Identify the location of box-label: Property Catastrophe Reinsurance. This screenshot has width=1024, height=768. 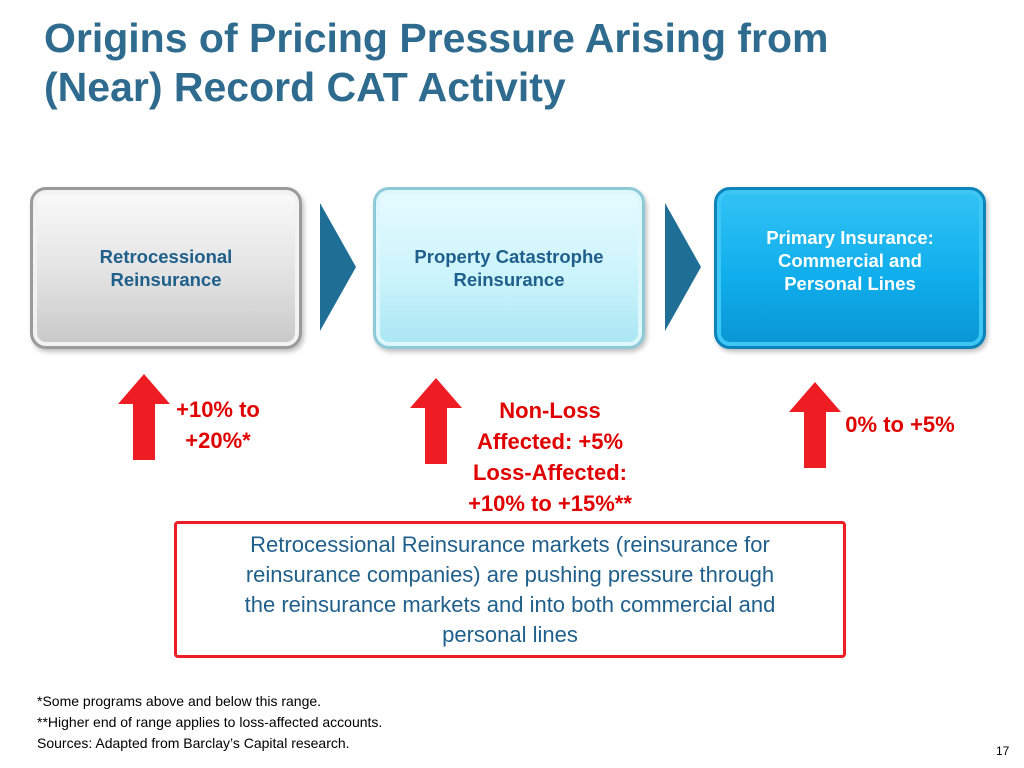
(508, 268).